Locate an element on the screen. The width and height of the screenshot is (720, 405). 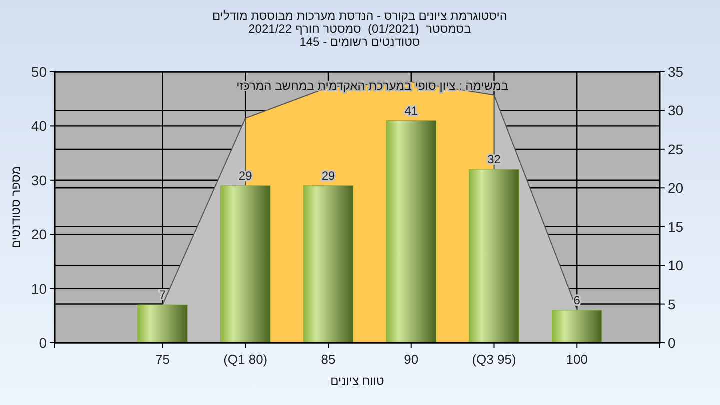
y2-tick-label: 35 is located at coordinates (676, 72).